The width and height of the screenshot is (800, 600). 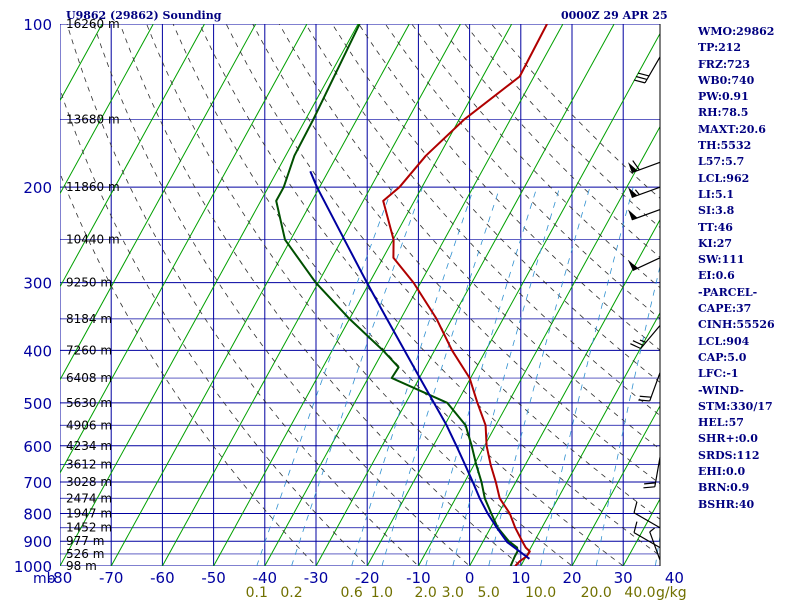 What do you see at coordinates (726, 504) in the screenshot?
I see `index-item: BSHR:40` at bounding box center [726, 504].